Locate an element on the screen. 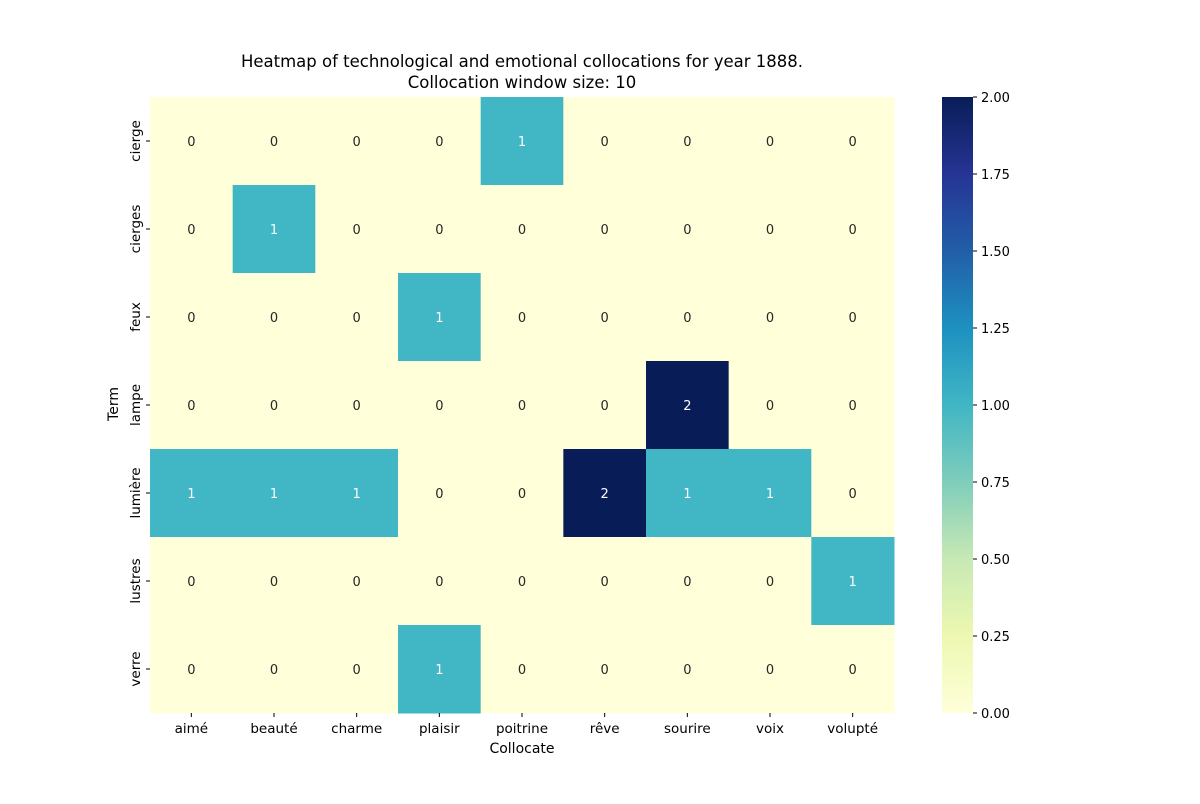 The height and width of the screenshot is (804, 1200). cell-value-label: 2 is located at coordinates (605, 494).